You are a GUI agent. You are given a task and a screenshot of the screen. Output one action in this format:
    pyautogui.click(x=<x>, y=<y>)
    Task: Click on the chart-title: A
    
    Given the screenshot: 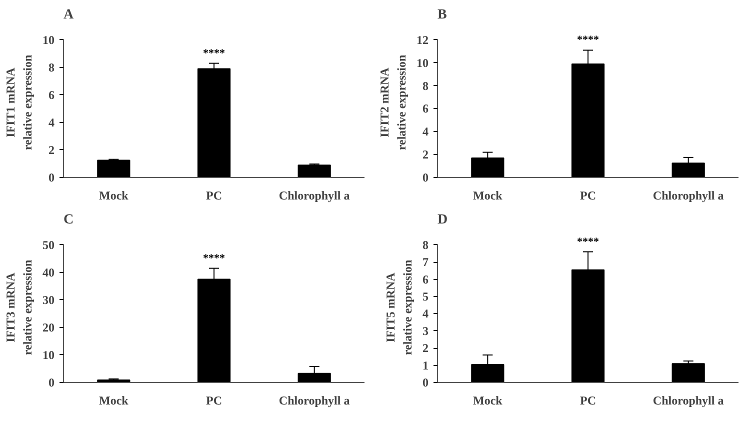 What is the action you would take?
    pyautogui.click(x=69, y=15)
    